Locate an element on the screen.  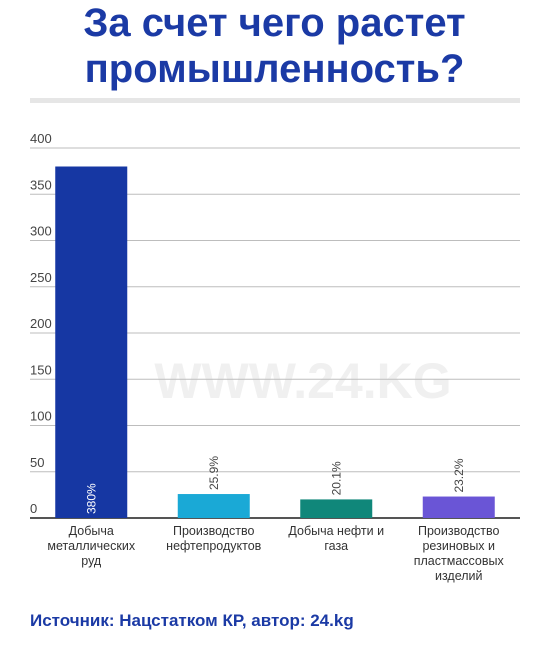
page-title: За счет чего растет промышленность? is located at coordinates (274, 46).